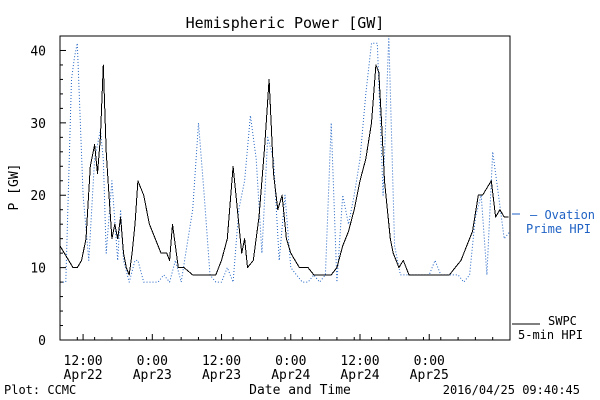 This screenshot has width=600, height=400. What do you see at coordinates (38, 269) in the screenshot?
I see `y-tick-label: 10` at bounding box center [38, 269].